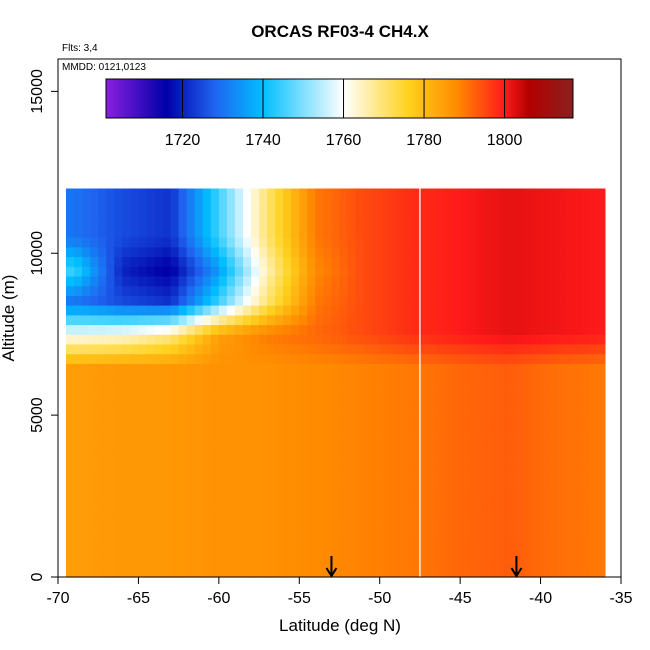  I want to click on down-arrow-icon, so click(331, 567).